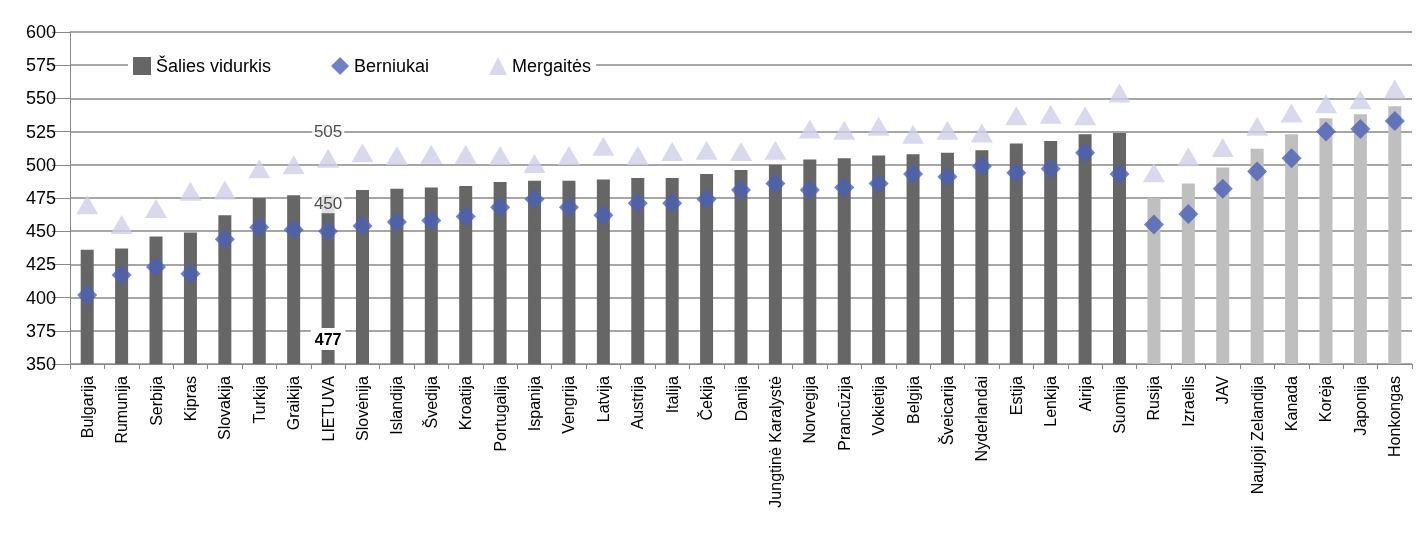 Image resolution: width=1428 pixels, height=549 pixels. I want to click on data-label: 477, so click(328, 339).